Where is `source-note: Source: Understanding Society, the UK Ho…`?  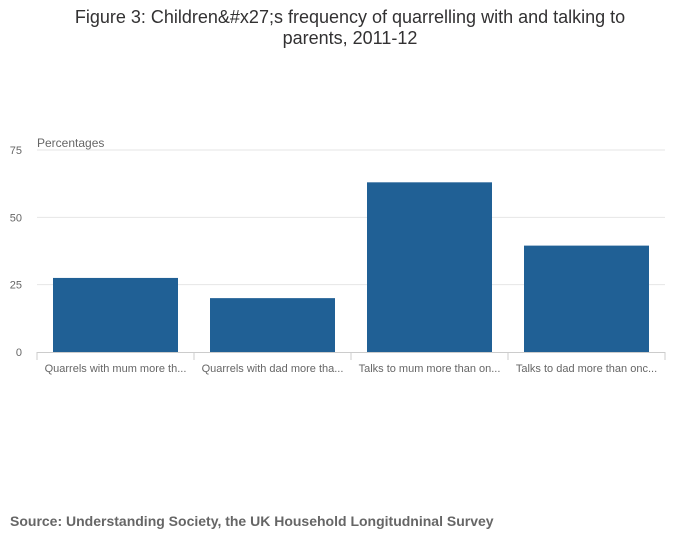 source-note: Source: Understanding Society, the UK Ho… is located at coordinates (252, 521).